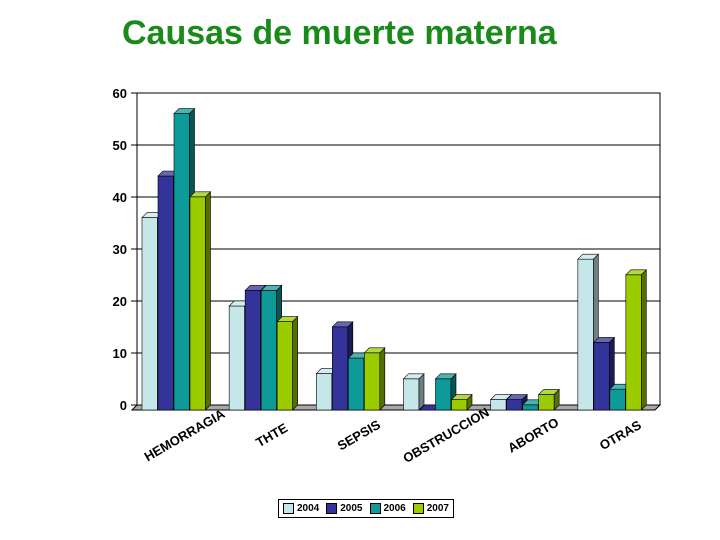 The height and width of the screenshot is (540, 720). I want to click on x-category-label: OBSTRUCCION, so click(445, 434).